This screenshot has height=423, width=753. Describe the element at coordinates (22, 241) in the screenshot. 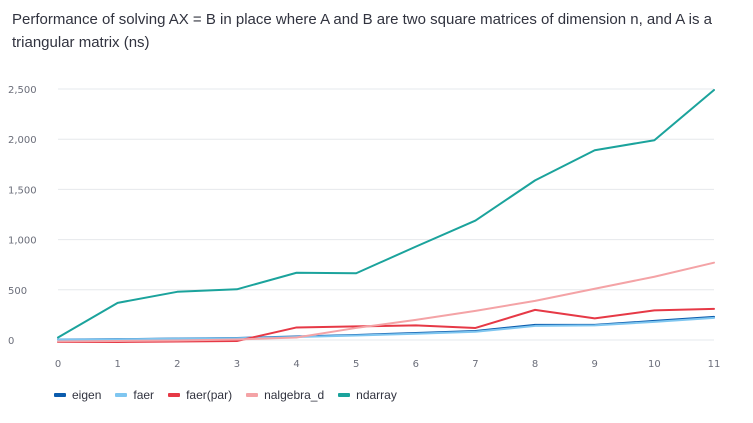

I see `y-tick-label: 1,000` at that location.